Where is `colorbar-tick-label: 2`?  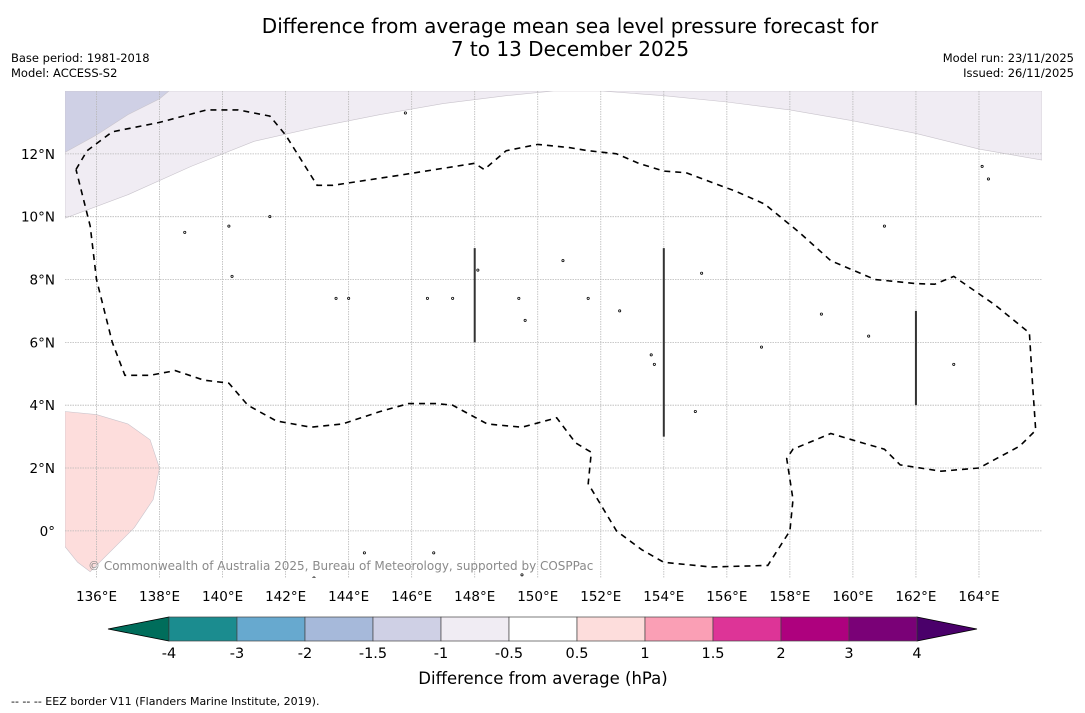 colorbar-tick-label: 2 is located at coordinates (780, 654).